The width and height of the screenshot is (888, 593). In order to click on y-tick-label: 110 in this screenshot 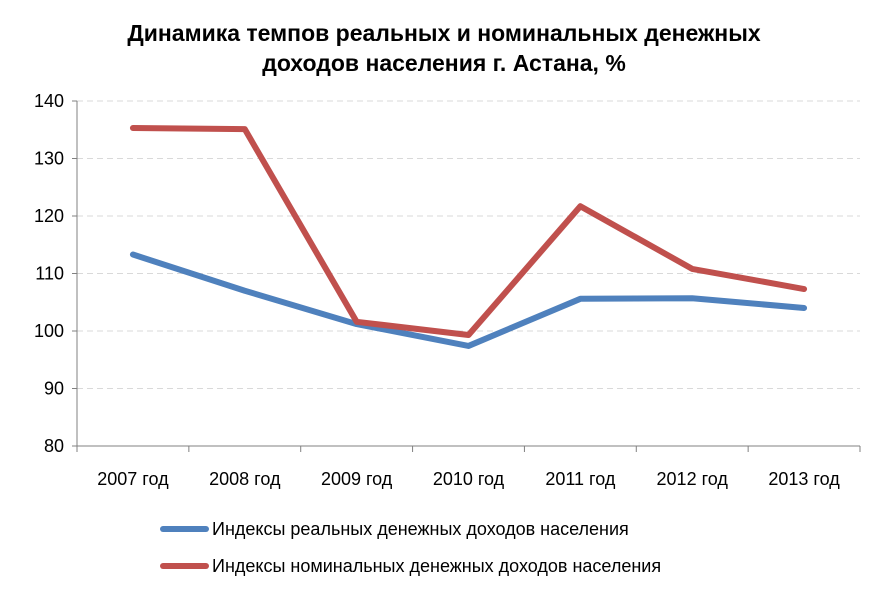, I will do `click(49, 274)`.